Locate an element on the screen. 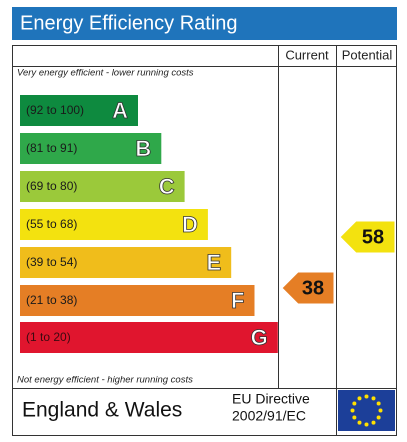 The width and height of the screenshot is (407, 442). band-range: (1 to 20) is located at coordinates (48, 337).